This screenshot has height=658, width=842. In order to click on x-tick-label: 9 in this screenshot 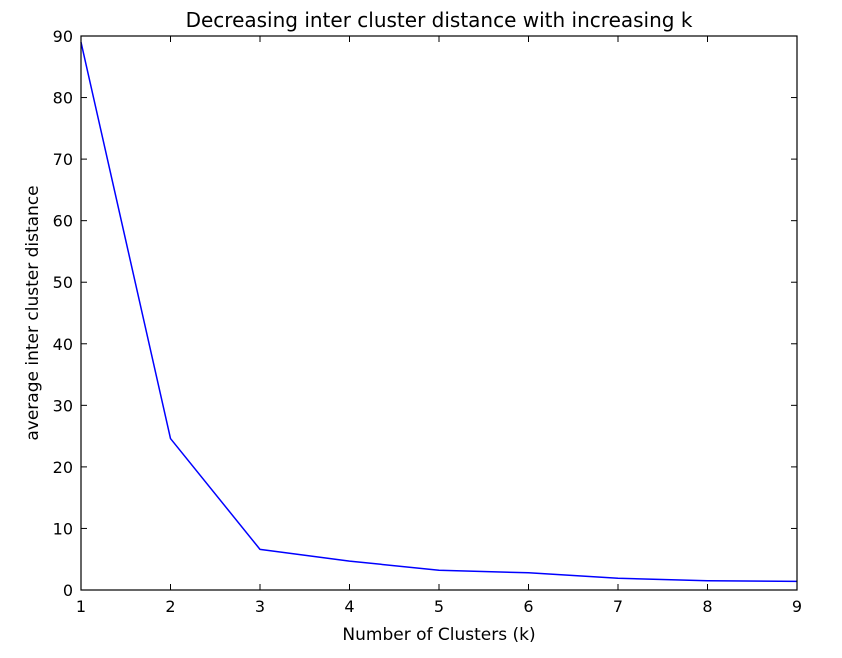, I will do `click(797, 606)`.